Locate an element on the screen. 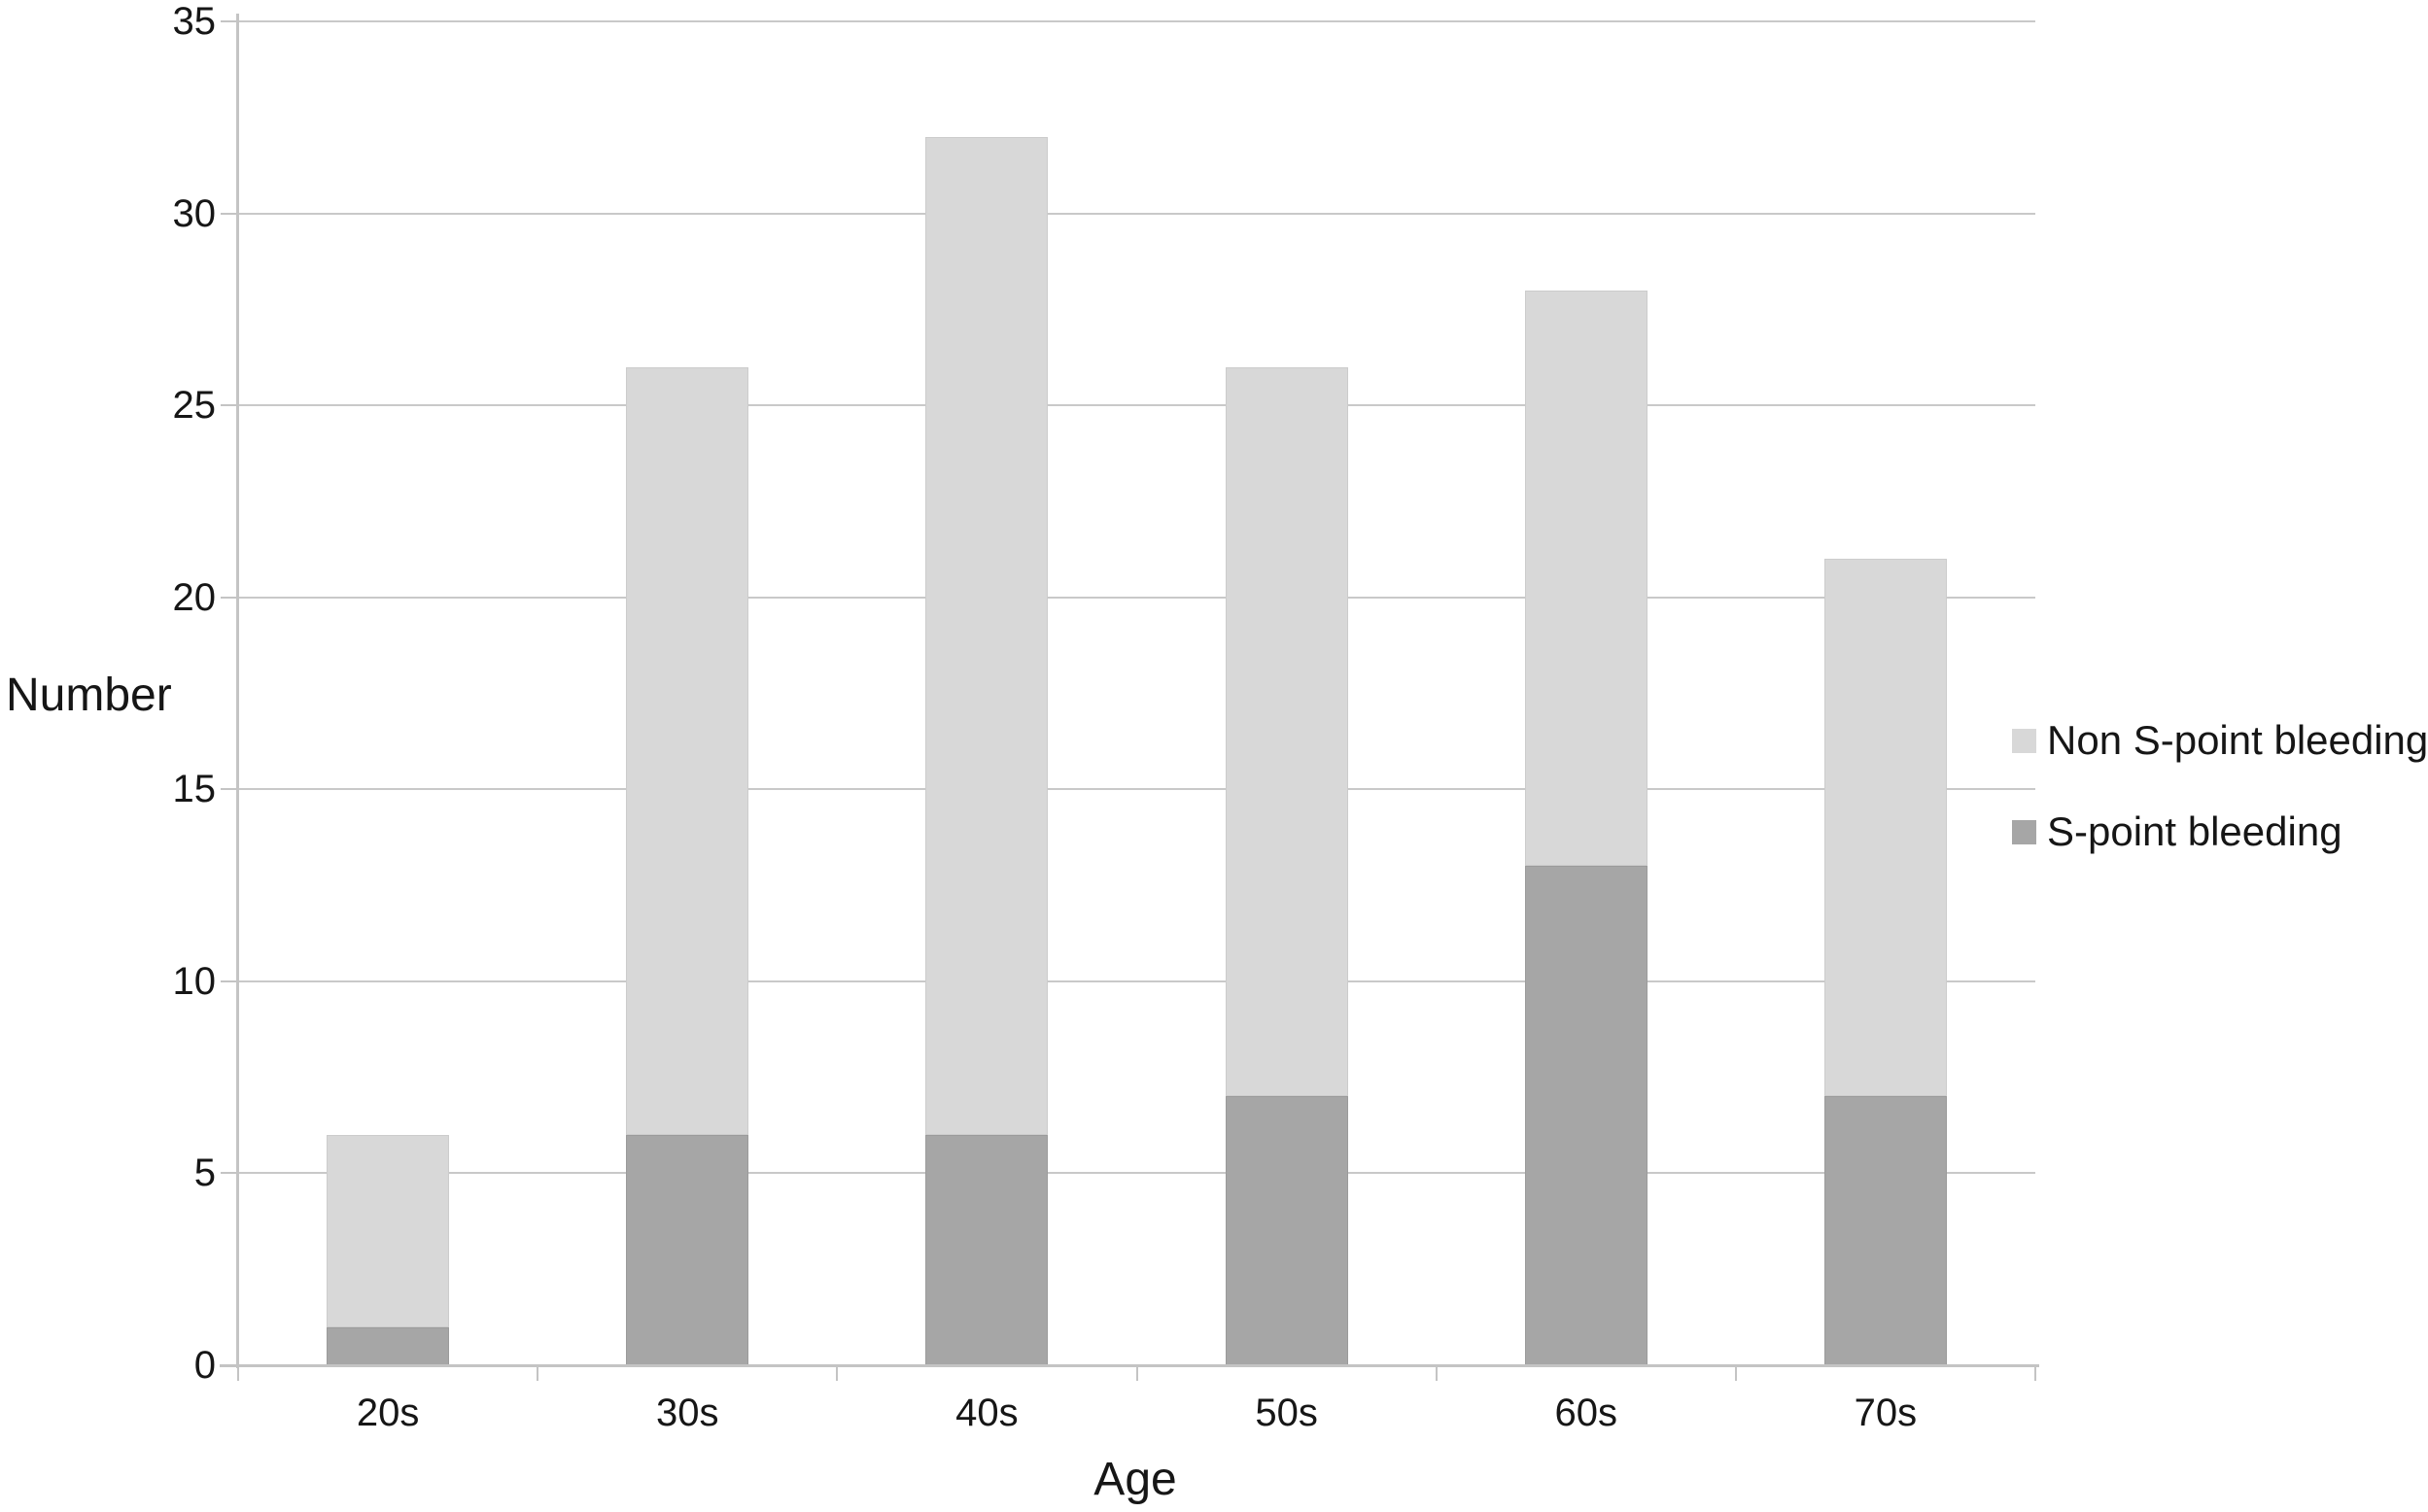 The height and width of the screenshot is (1512, 2428). bar-segment-60s-s-point-bleeding is located at coordinates (1586, 1115).